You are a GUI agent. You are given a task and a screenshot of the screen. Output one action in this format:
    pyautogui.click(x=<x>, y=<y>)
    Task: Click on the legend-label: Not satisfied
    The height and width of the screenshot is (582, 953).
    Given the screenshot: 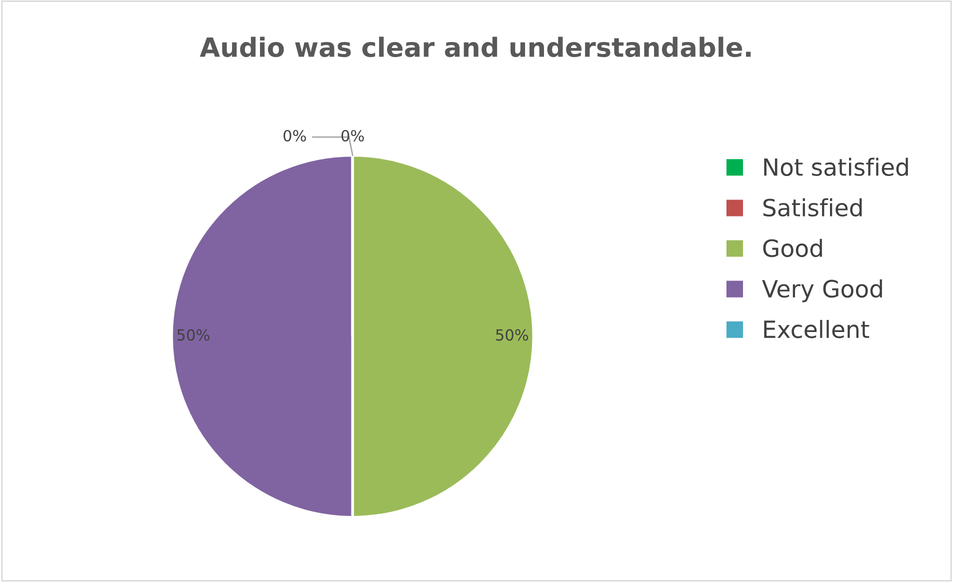 What is the action you would take?
    pyautogui.click(x=836, y=167)
    